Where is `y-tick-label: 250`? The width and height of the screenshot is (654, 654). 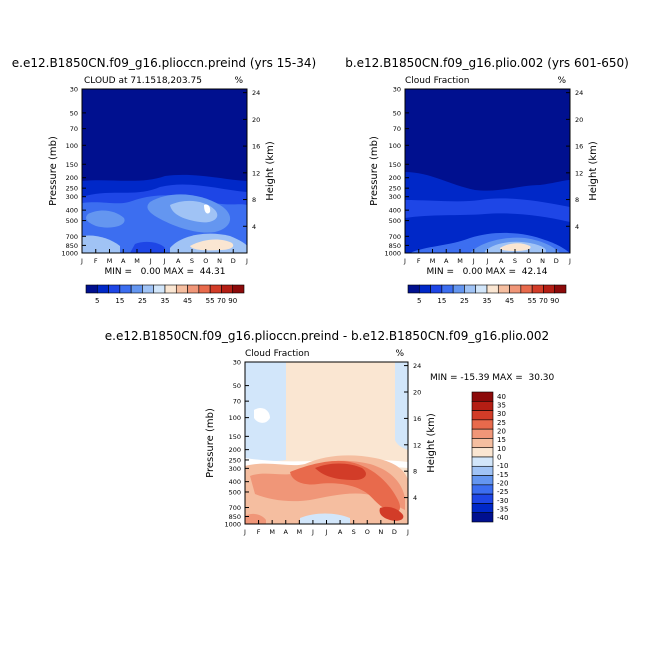
y-tick-label: 250 is located at coordinates (72, 189).